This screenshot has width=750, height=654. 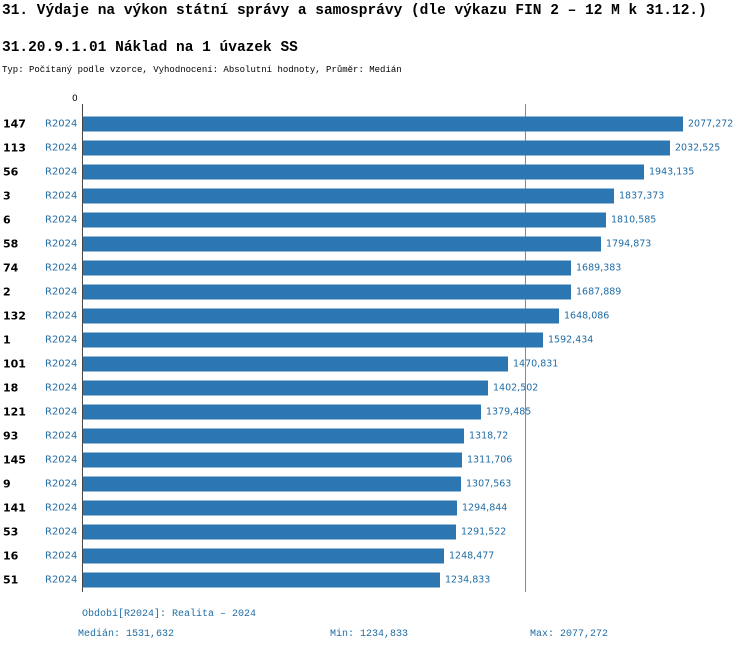 I want to click on value-label: 1592,434, so click(x=571, y=340).